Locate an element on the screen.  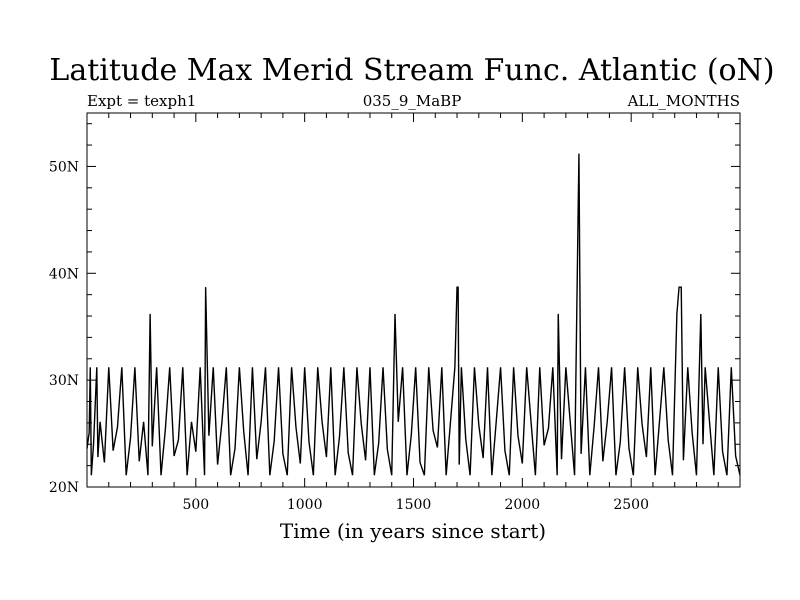
subtitle-right: ALL_MONTHS is located at coordinates (683, 101).